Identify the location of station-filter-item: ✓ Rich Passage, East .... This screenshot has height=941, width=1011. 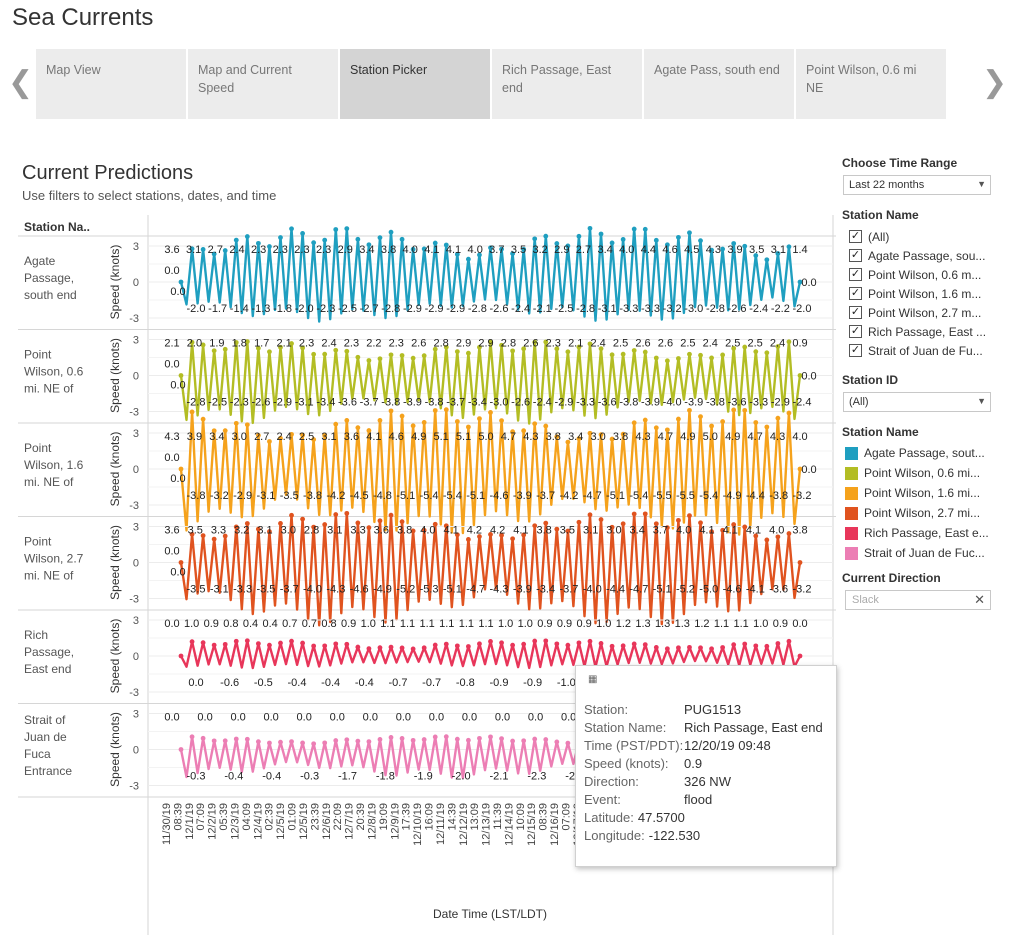
(917, 331).